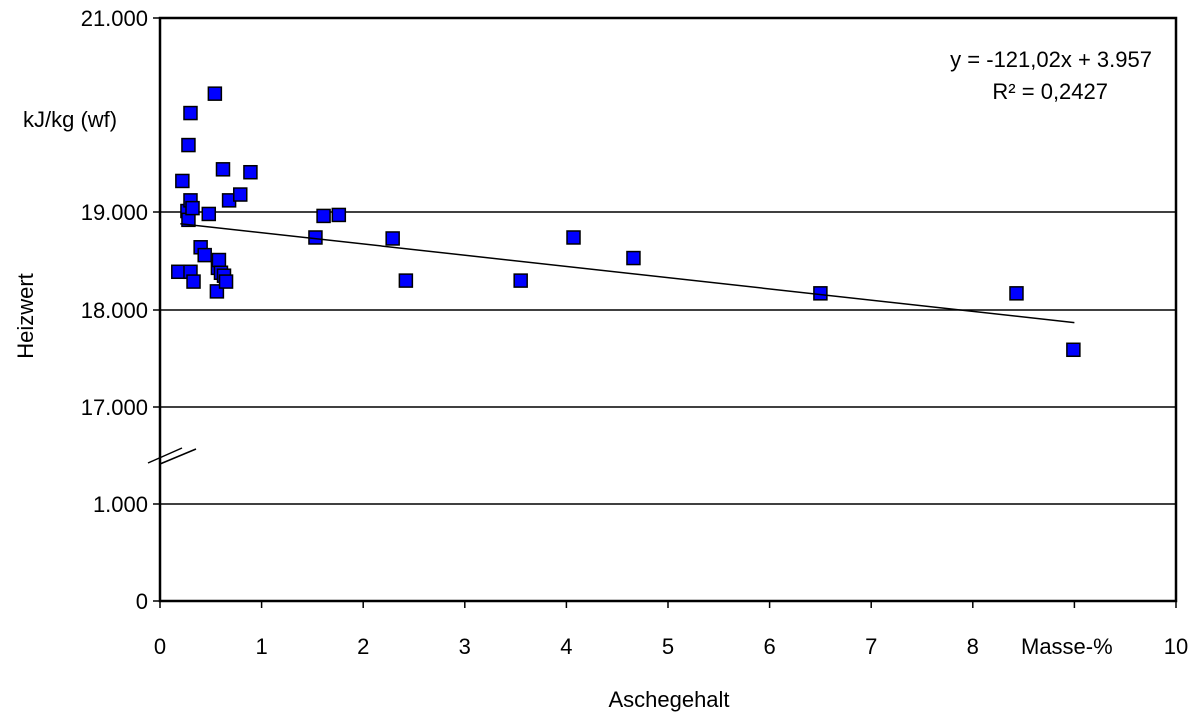  Describe the element at coordinates (668, 646) in the screenshot. I see `x-tick-label: 5` at that location.